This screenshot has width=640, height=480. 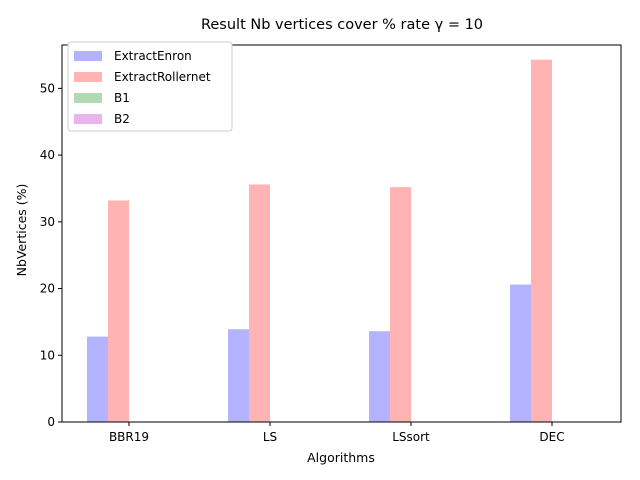 What do you see at coordinates (337, 433) in the screenshot?
I see `x-axis: BBR19 LS LSsort DEC` at bounding box center [337, 433].